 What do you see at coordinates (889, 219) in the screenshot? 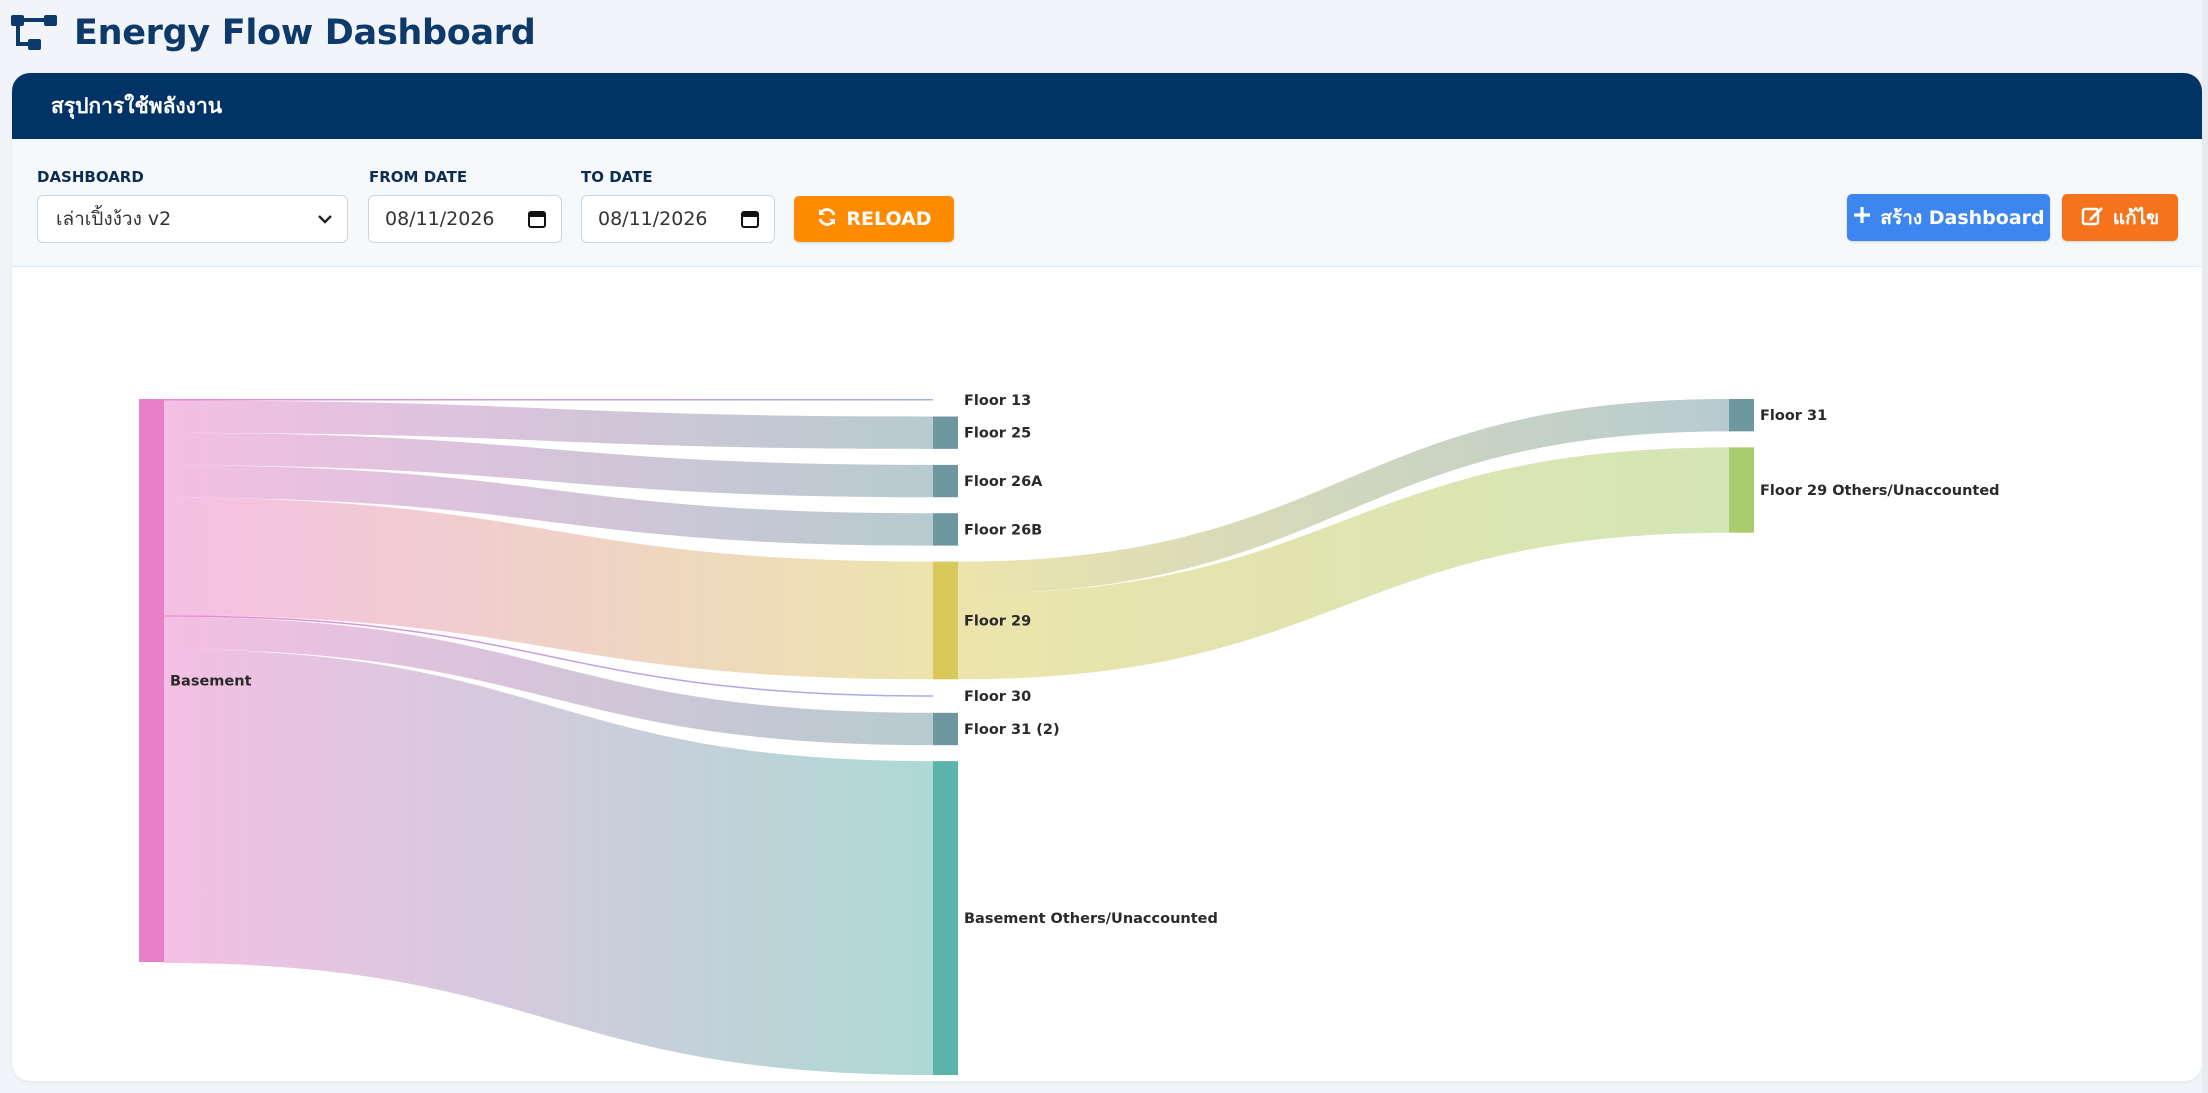
I see `reload-button-label: RELOAD` at bounding box center [889, 219].